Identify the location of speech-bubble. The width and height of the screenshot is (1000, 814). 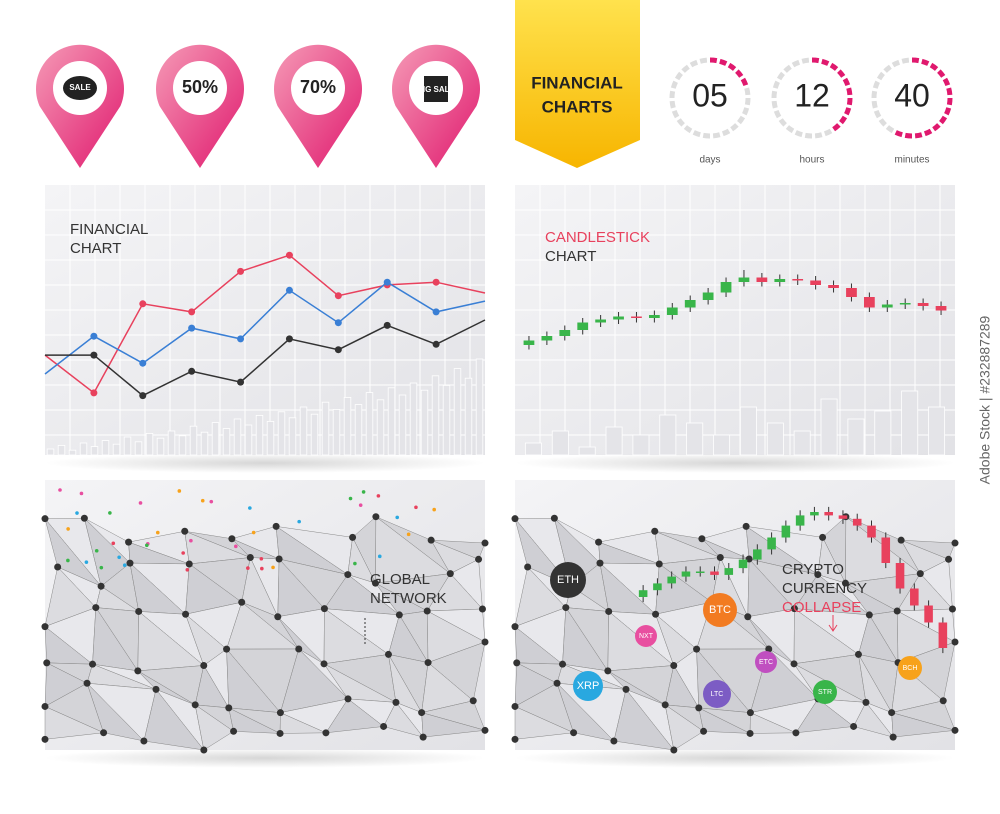
(80, 88).